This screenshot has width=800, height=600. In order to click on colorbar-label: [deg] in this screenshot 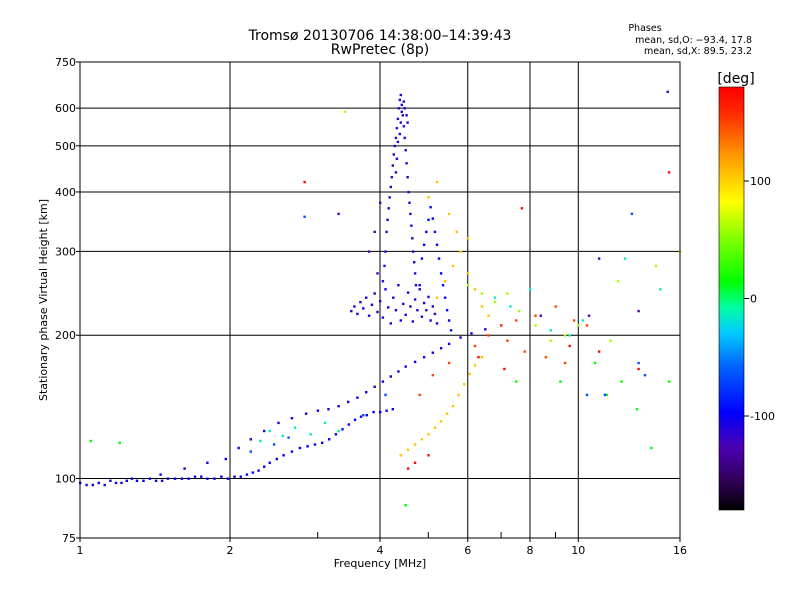, I will do `click(735, 79)`.